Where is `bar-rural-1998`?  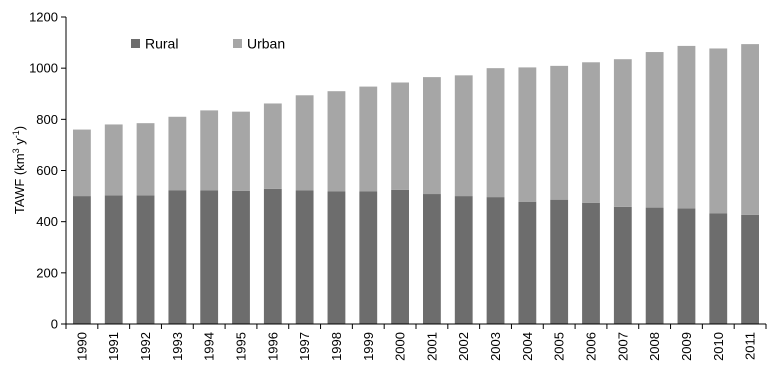 bar-rural-1998 is located at coordinates (336, 257).